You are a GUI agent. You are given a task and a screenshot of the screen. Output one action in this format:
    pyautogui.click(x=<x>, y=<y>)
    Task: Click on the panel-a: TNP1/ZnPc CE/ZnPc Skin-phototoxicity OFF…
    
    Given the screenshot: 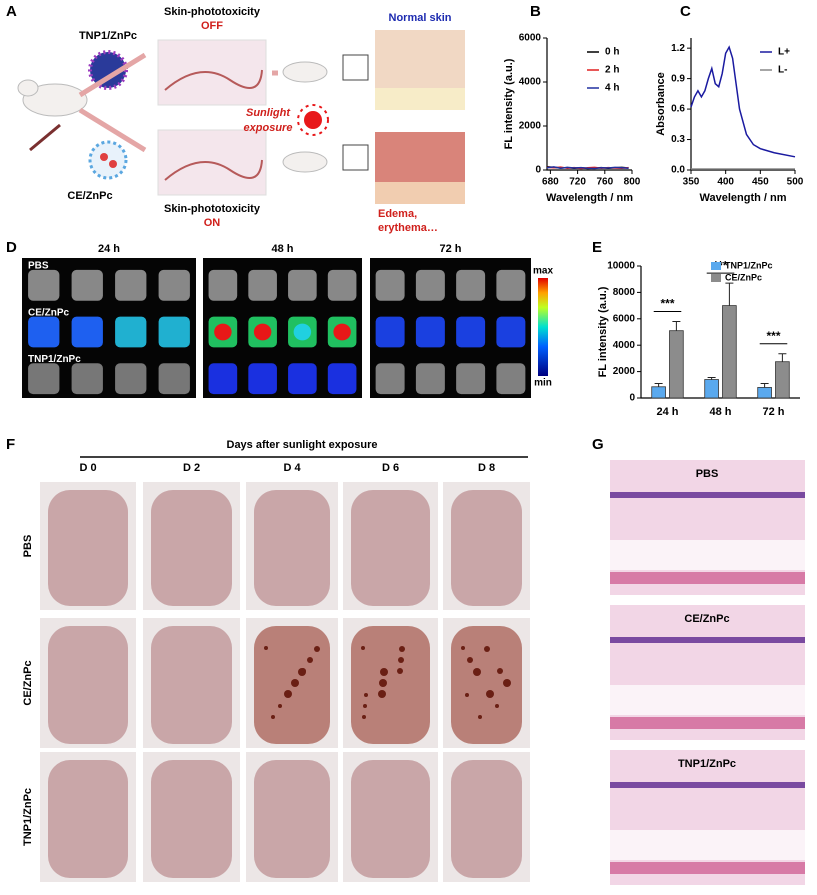 What is the action you would take?
    pyautogui.click(x=241, y=120)
    